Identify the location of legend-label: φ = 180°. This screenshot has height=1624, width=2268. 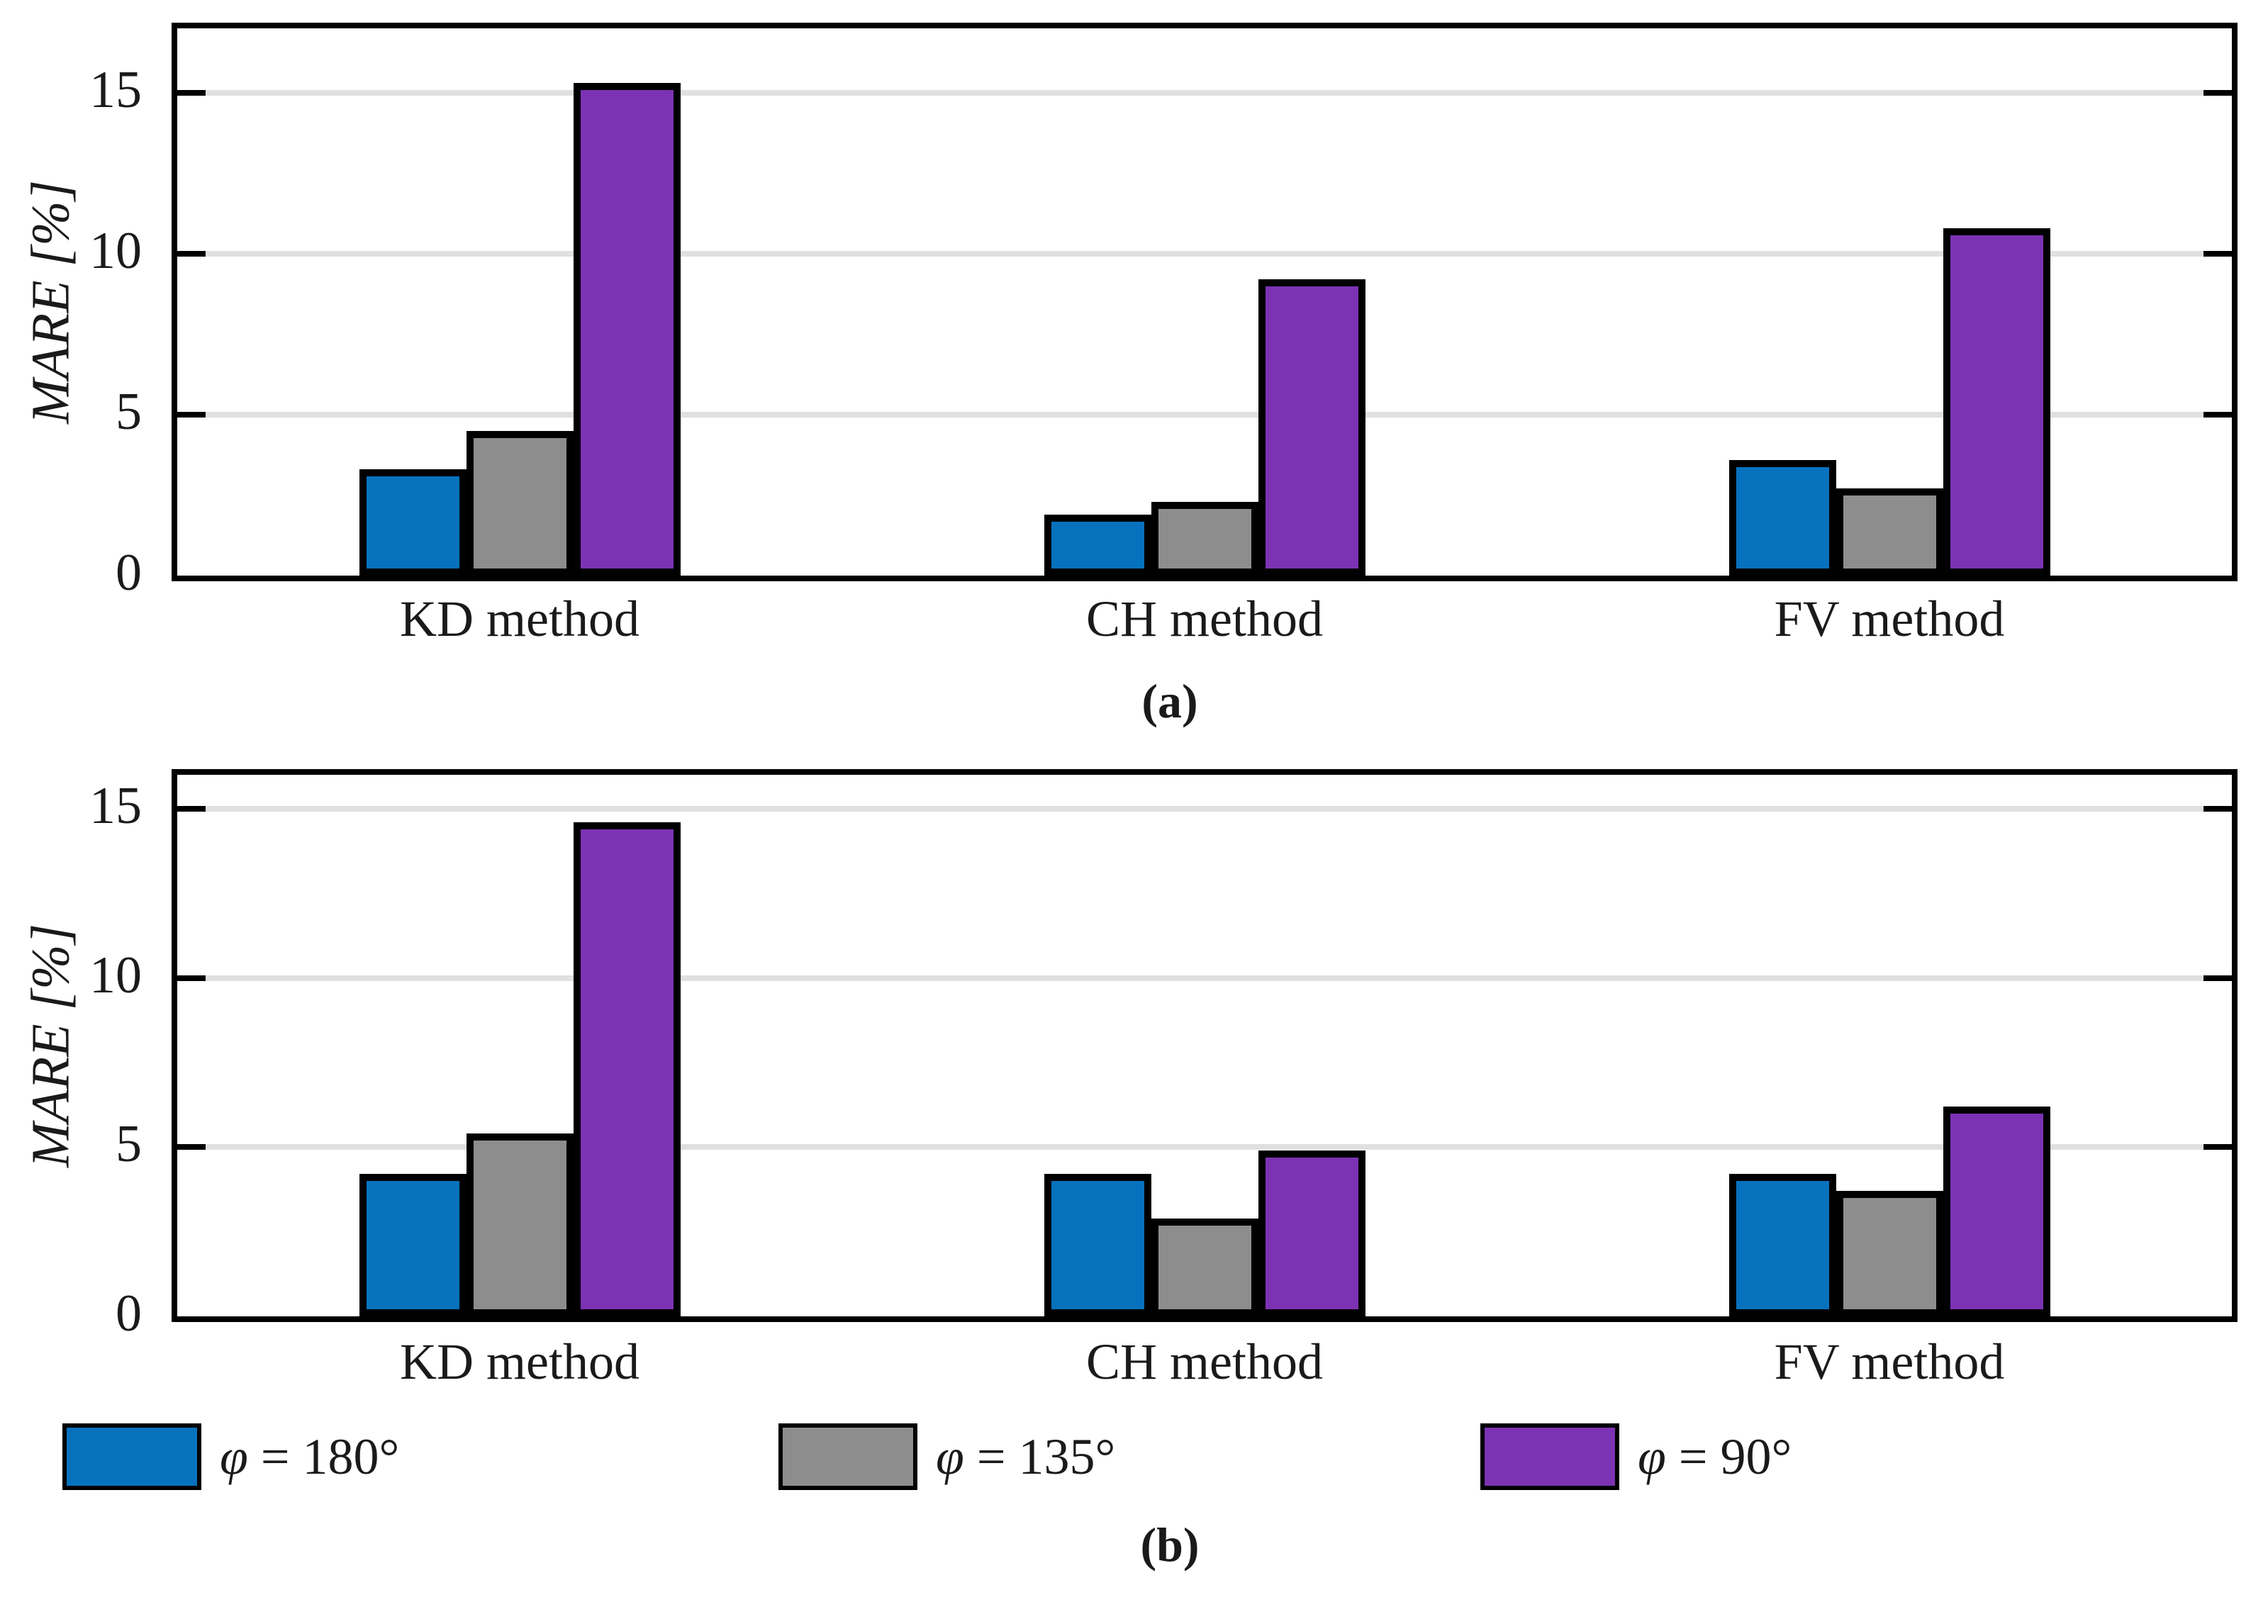
(309, 1457).